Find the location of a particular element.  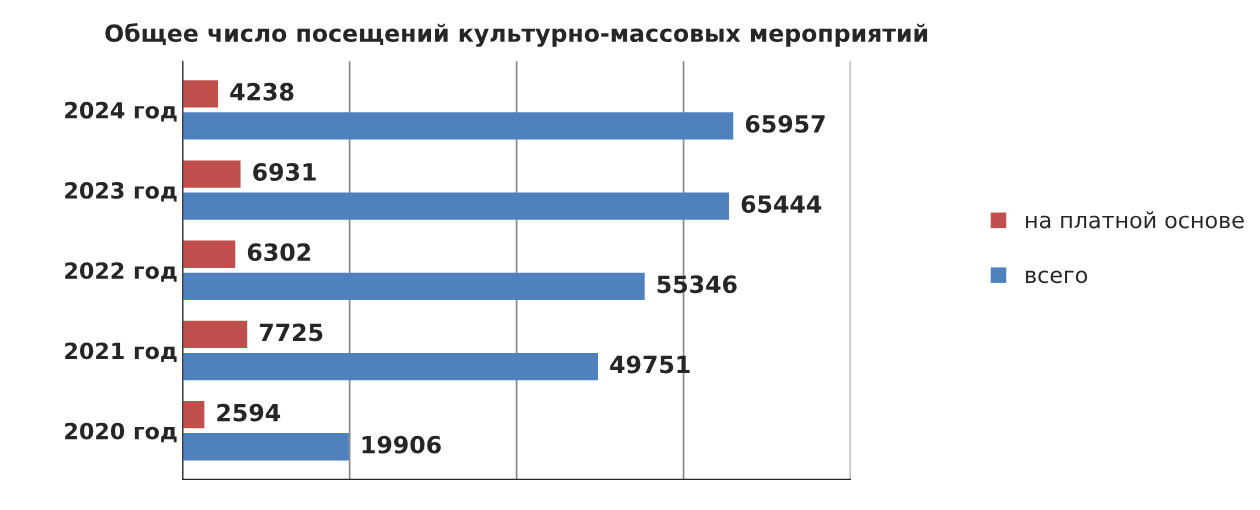

data-label: 4238 is located at coordinates (262, 91).